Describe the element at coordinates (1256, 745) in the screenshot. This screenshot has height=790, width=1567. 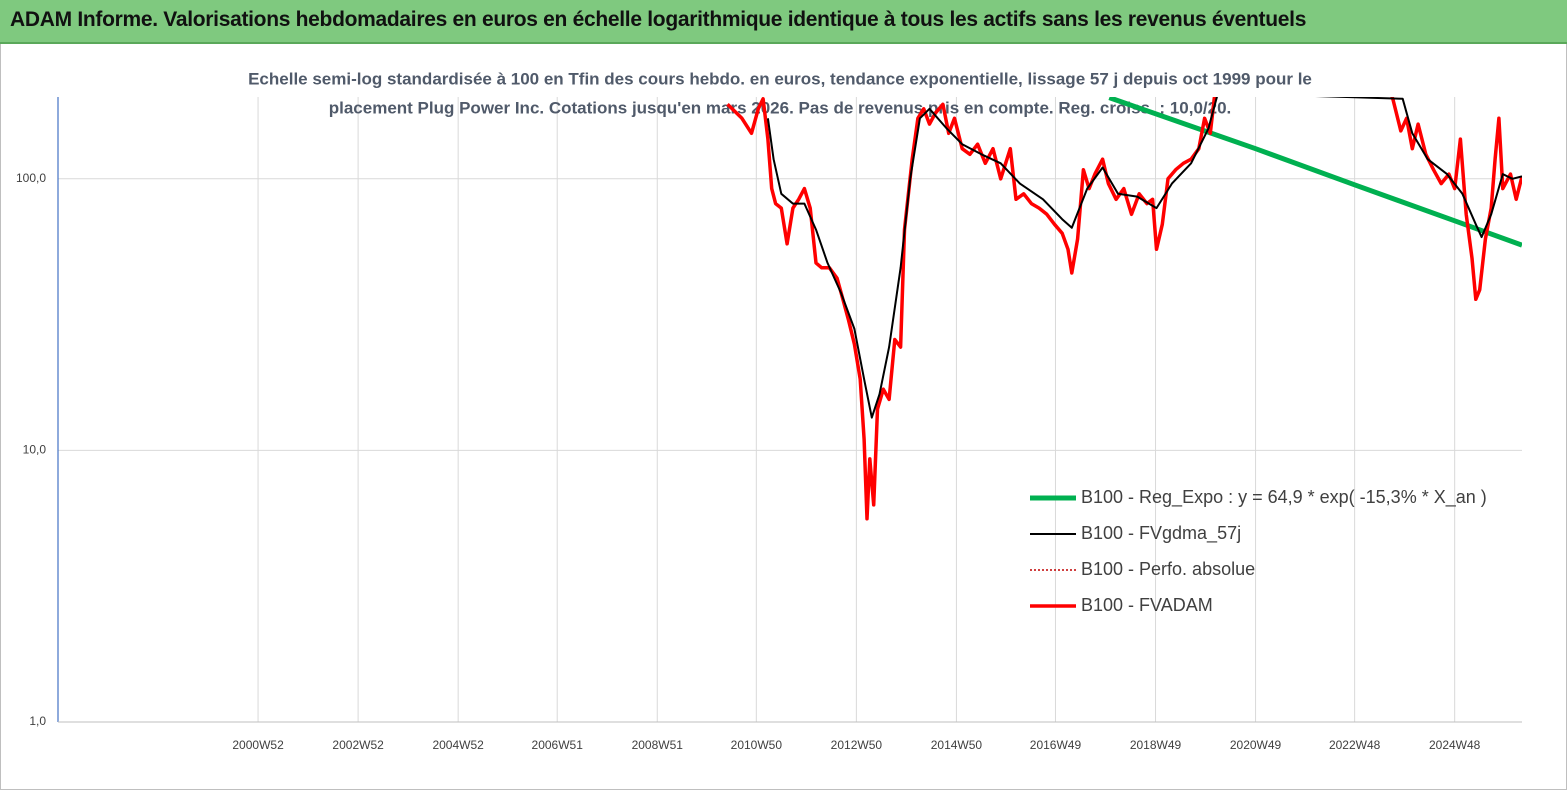
I see `x-tick-label: 2020W49` at that location.